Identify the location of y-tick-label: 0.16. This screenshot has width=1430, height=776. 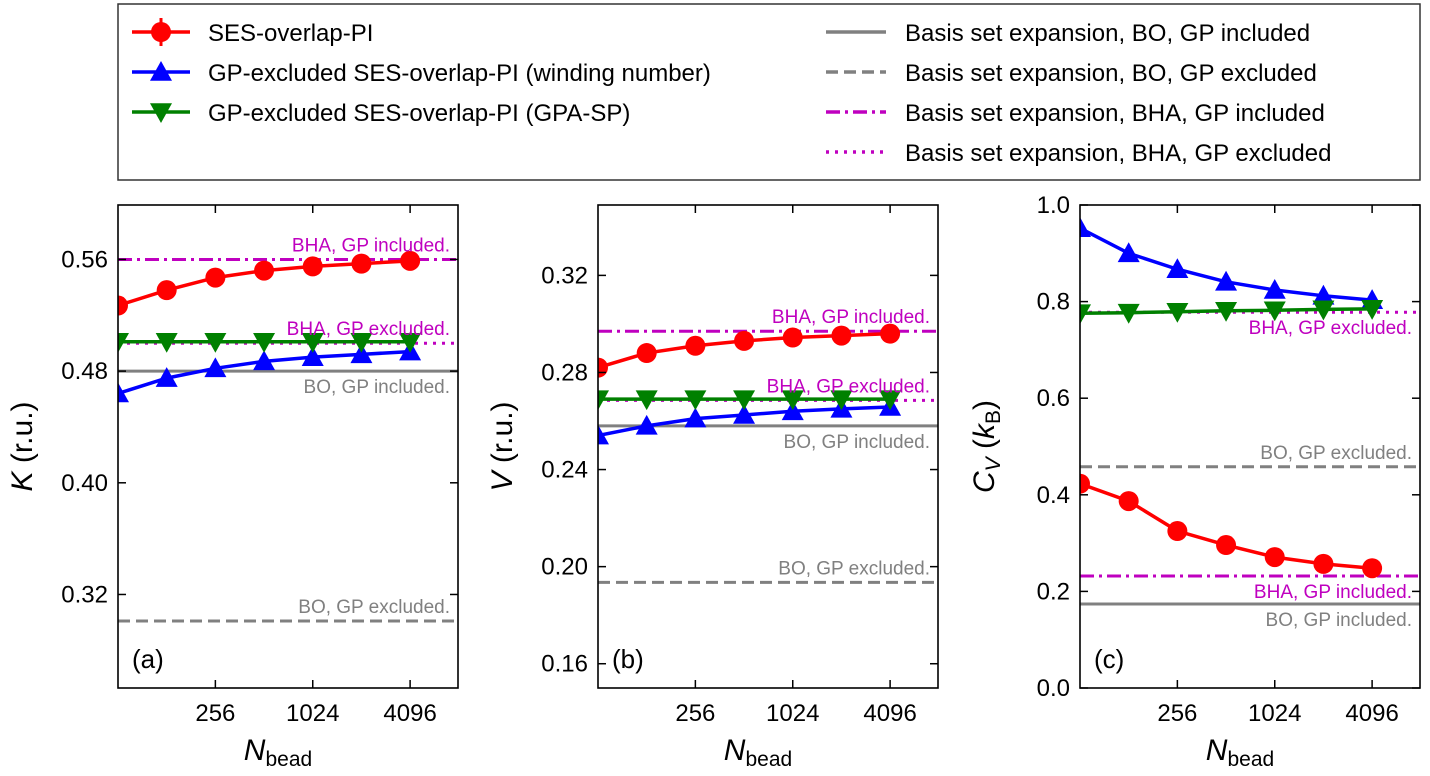
(564, 664).